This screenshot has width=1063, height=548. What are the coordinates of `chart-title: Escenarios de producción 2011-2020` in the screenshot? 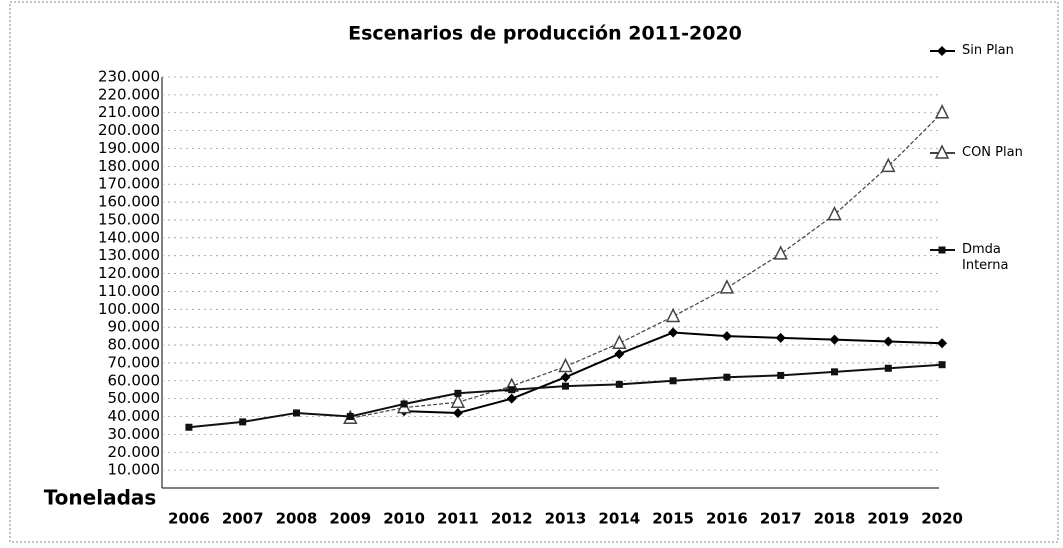 It's located at (545, 34).